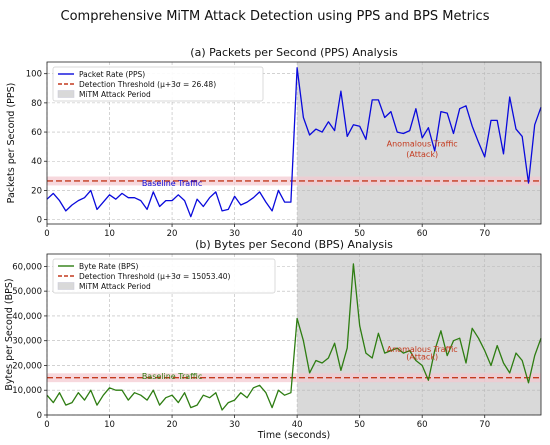 The width and height of the screenshot is (550, 445). Describe the element at coordinates (147, 84) in the screenshot. I see `legend-threshold-label: Detection Threshold (μ+3σ = 26.48)` at that location.